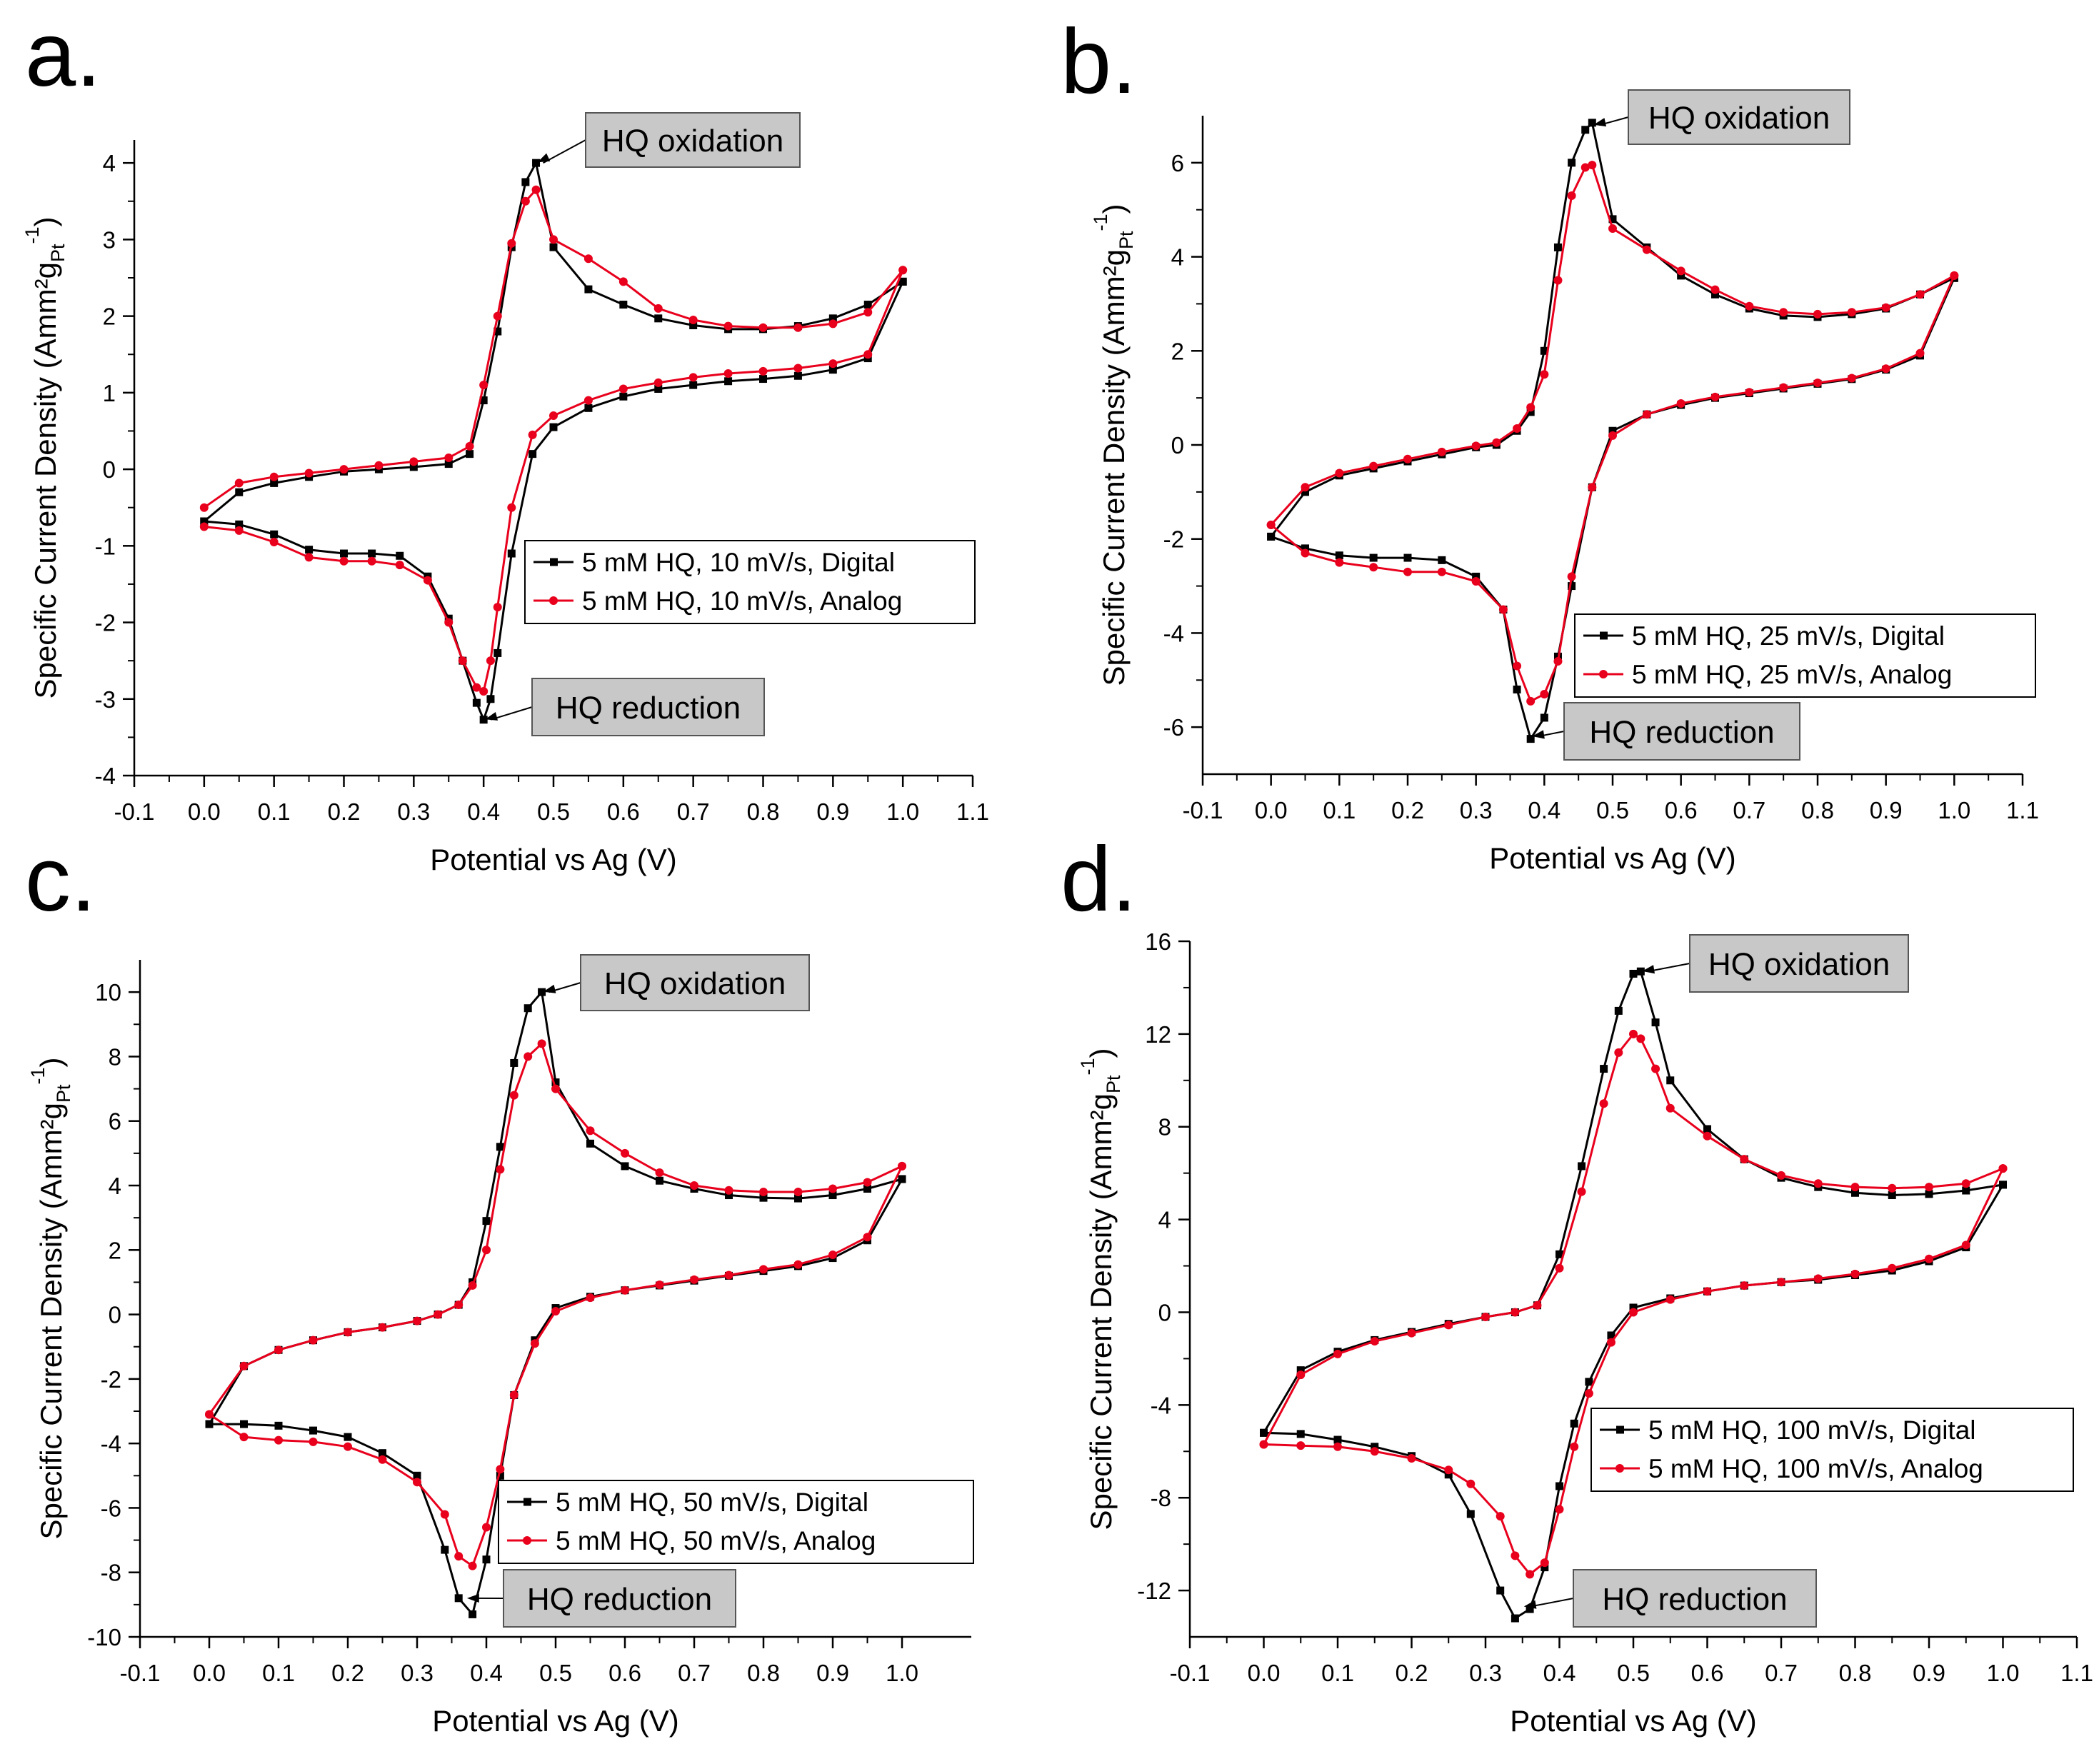  I want to click on x-axis-title: Potential vs Ag (V), so click(1613, 858).